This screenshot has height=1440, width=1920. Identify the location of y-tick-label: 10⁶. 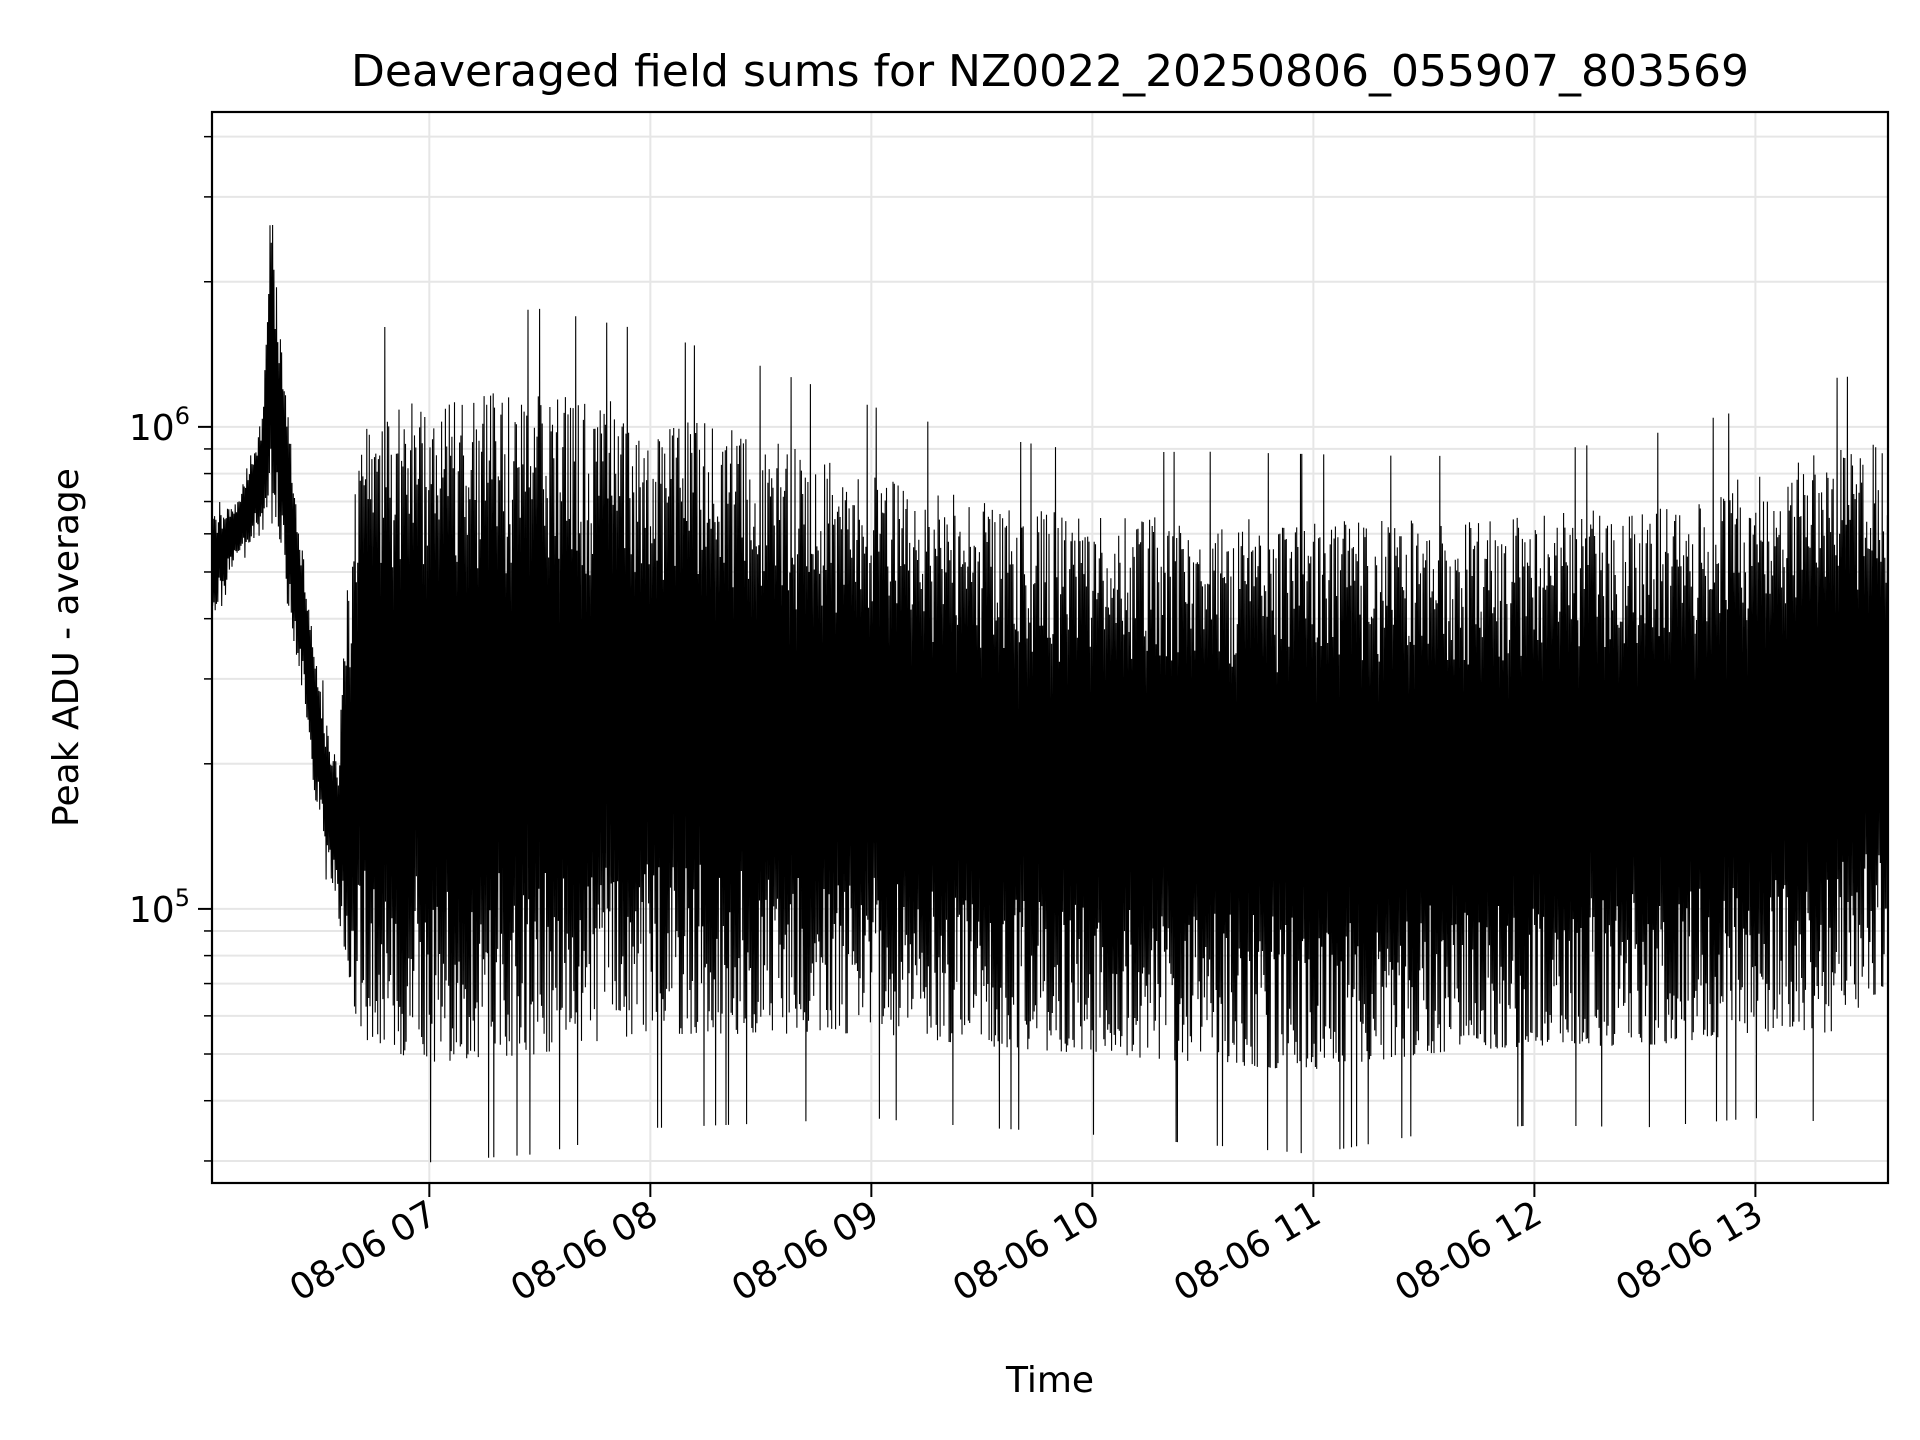
(159, 425).